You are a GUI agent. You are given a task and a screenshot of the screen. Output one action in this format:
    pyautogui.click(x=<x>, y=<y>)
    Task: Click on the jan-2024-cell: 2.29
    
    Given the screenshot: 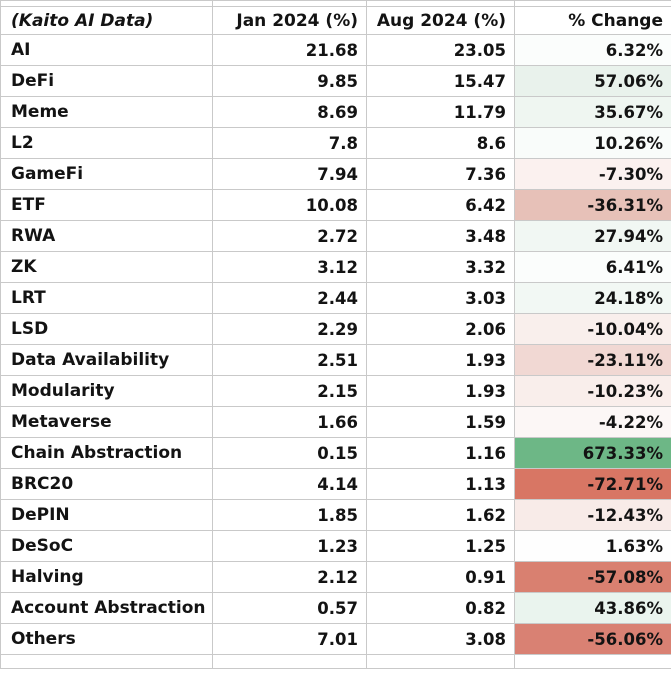 What is the action you would take?
    pyautogui.click(x=289, y=329)
    